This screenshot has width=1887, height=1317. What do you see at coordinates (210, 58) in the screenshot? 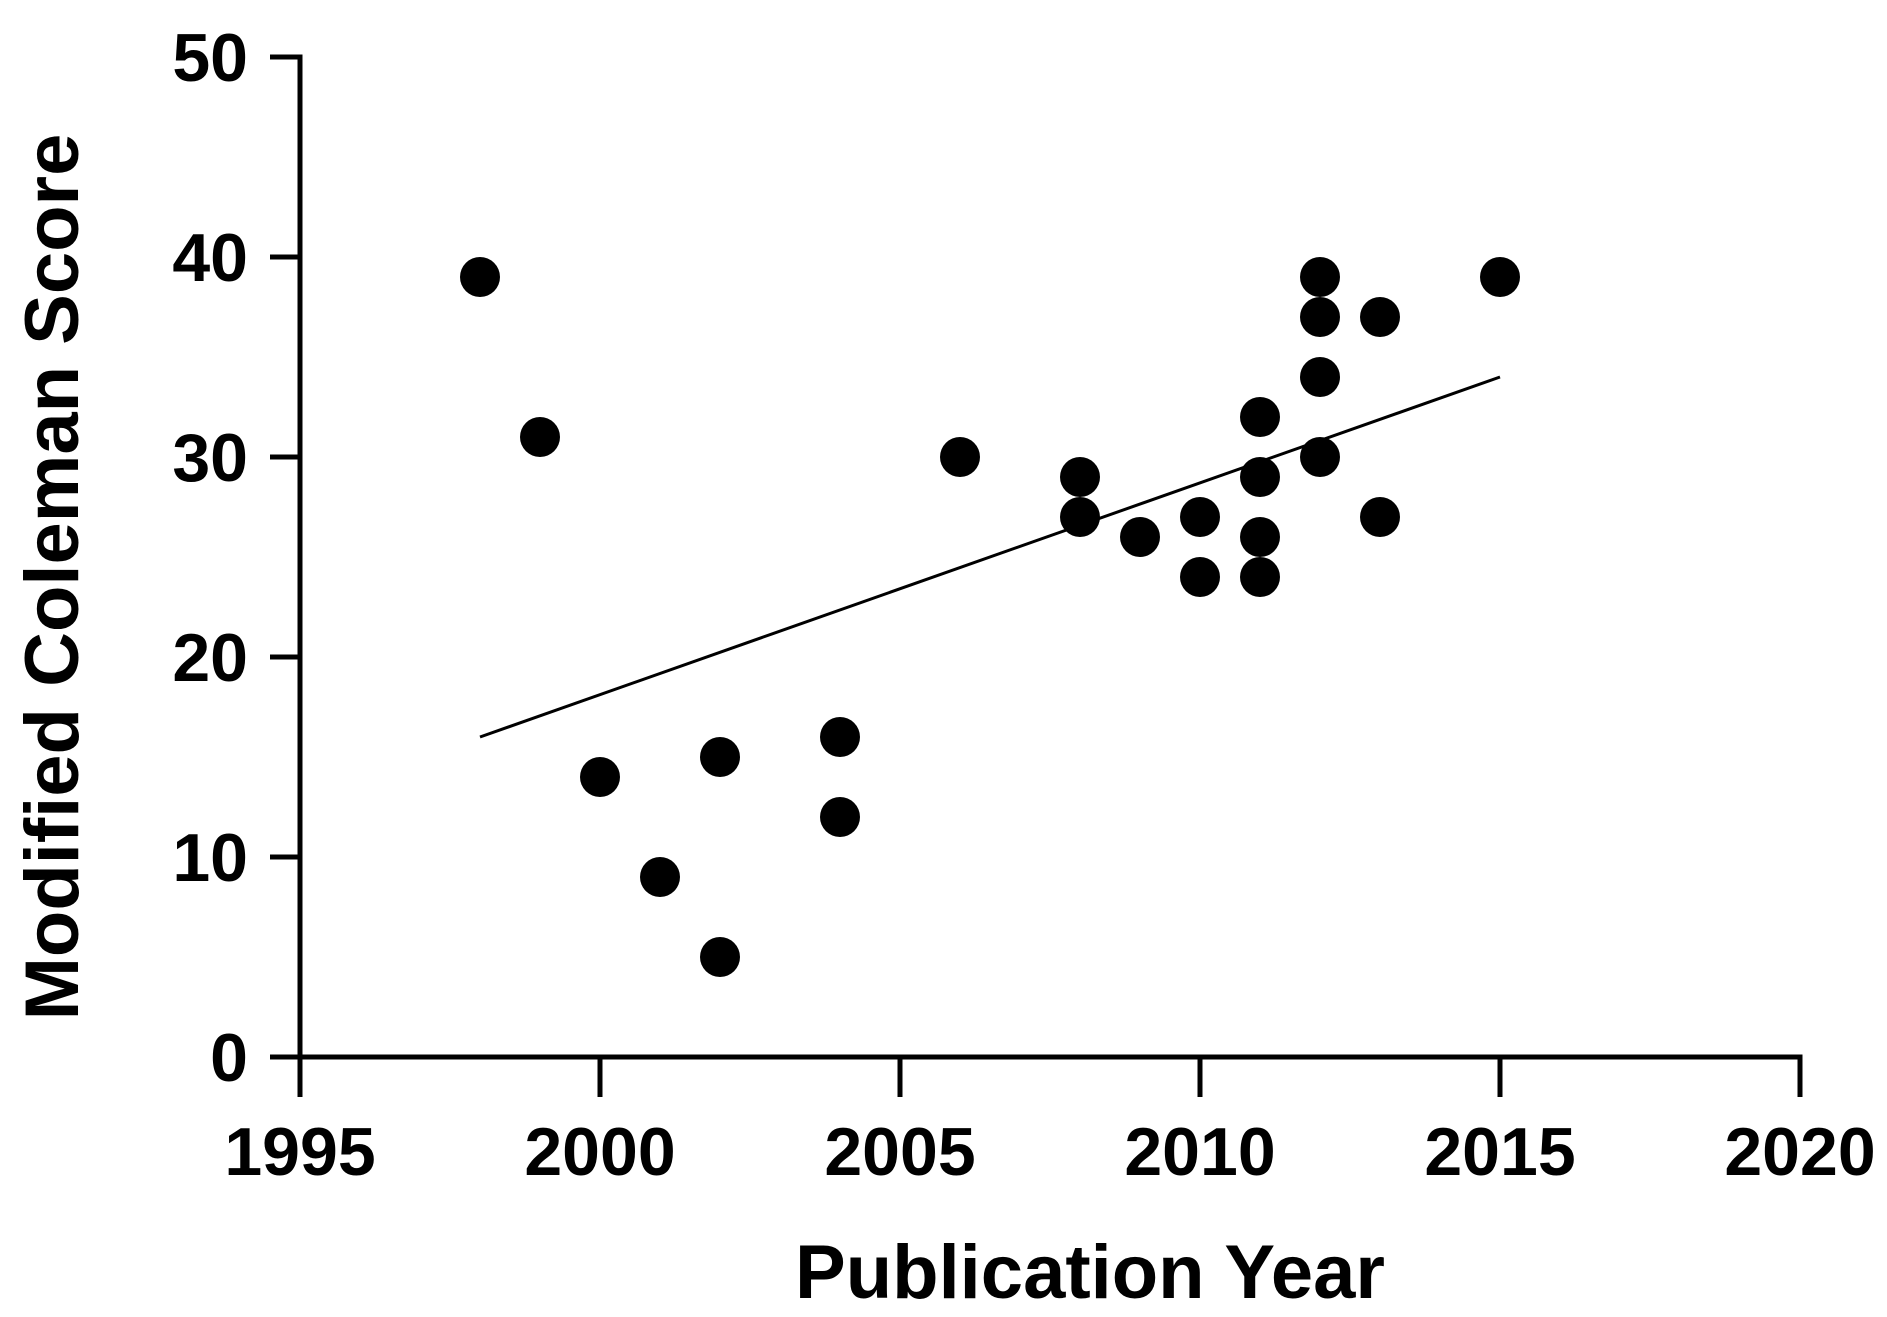
I see `y-tick-label: 50` at bounding box center [210, 58].